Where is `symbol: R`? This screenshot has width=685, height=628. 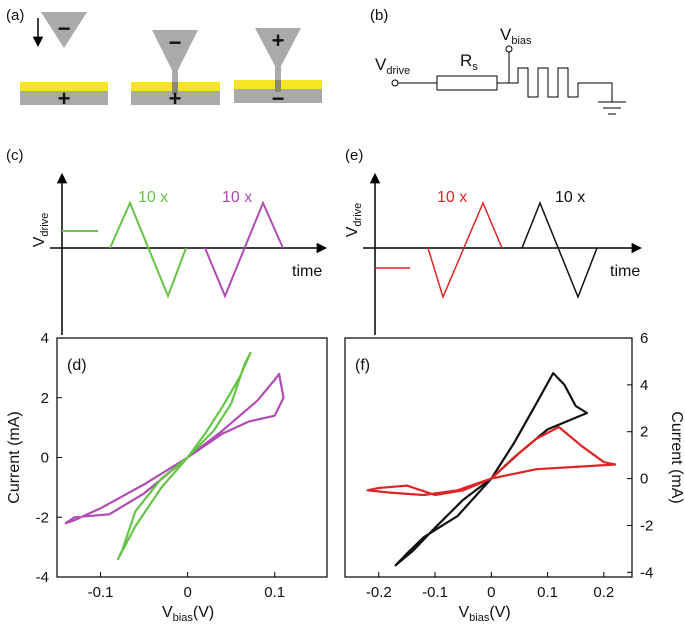
symbol: R is located at coordinates (466, 60).